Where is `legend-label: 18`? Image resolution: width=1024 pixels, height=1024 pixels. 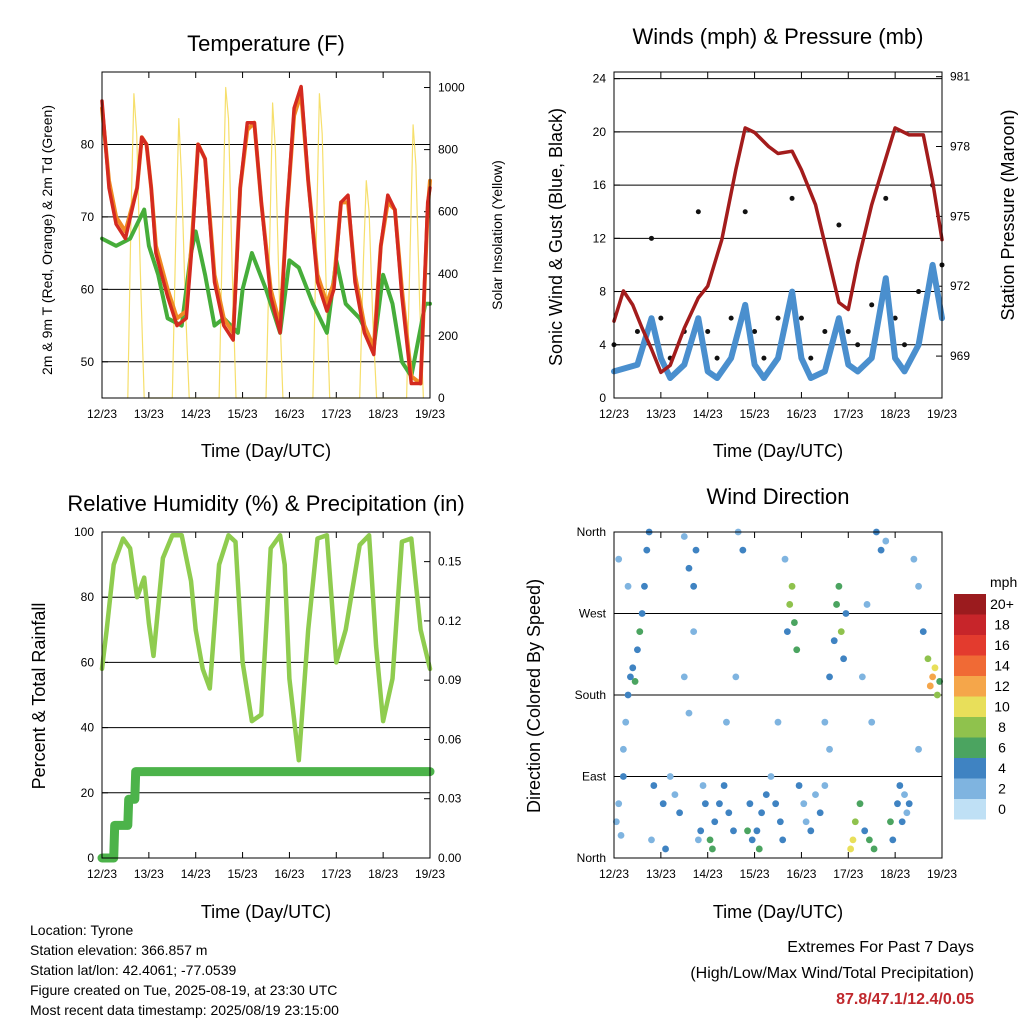
legend-label: 18 is located at coordinates (1002, 625).